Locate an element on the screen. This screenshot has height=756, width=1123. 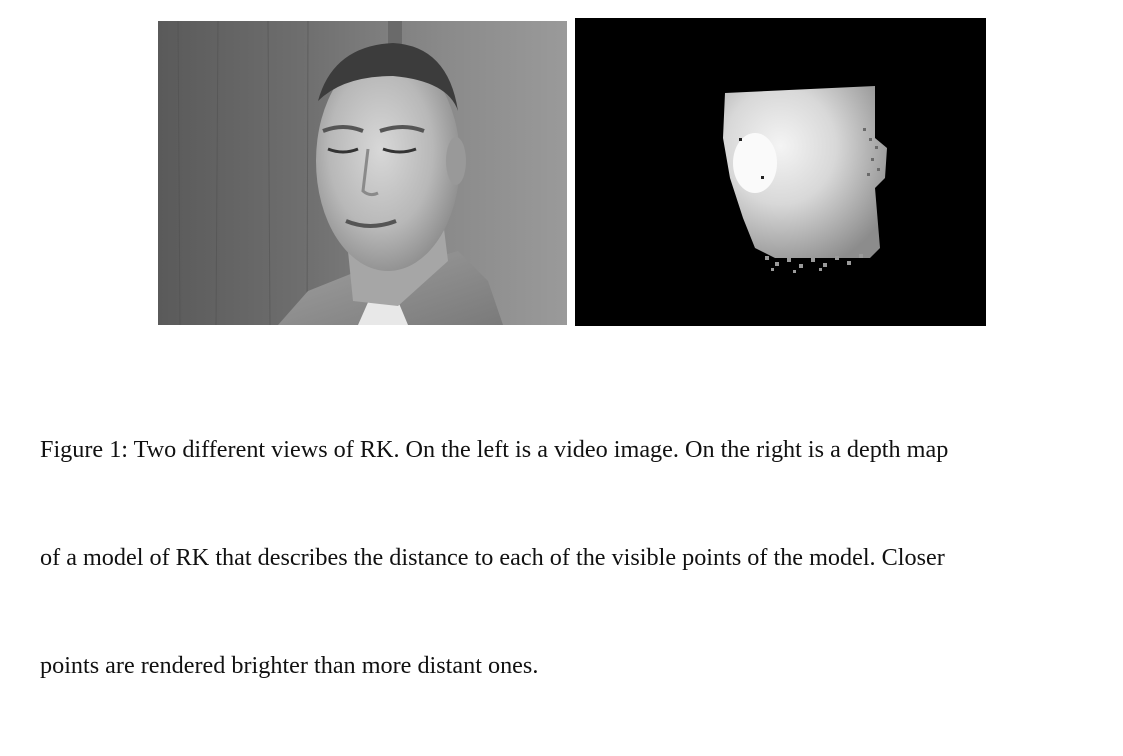
depth-map-image is located at coordinates (780, 172).